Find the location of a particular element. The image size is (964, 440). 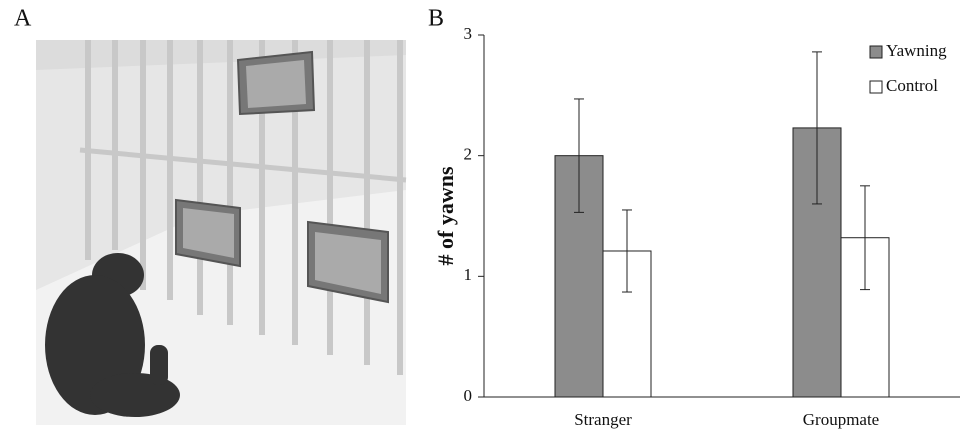

y-tick-label: 2 is located at coordinates (468, 154).